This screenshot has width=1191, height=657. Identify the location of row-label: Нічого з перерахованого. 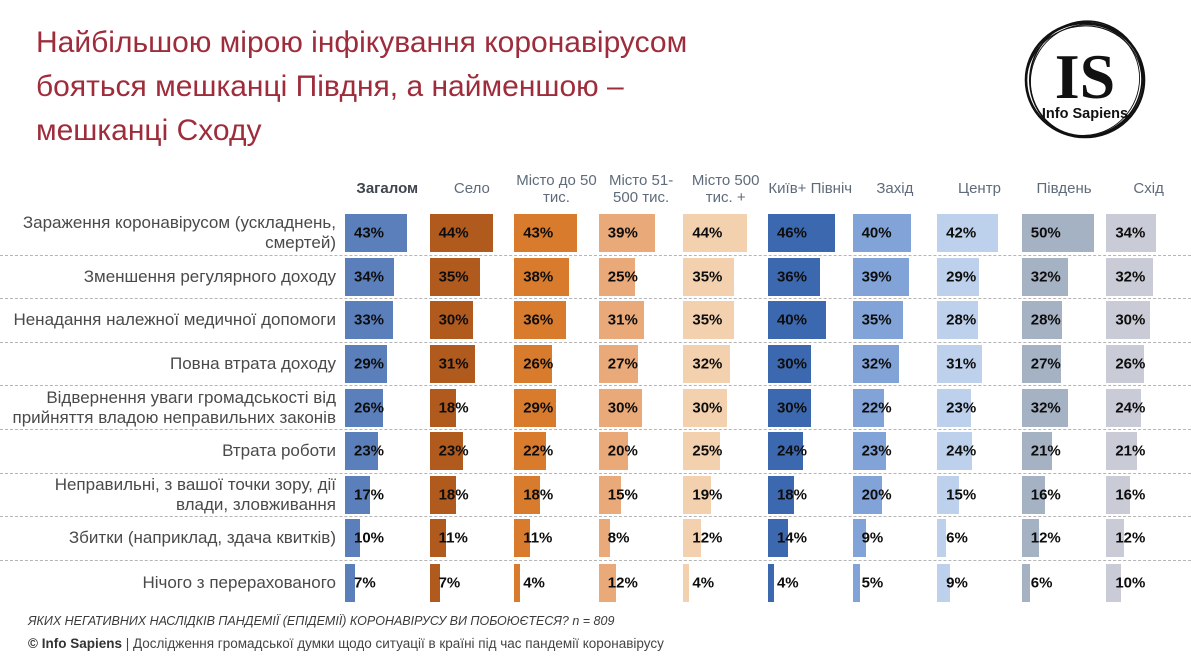
(239, 582).